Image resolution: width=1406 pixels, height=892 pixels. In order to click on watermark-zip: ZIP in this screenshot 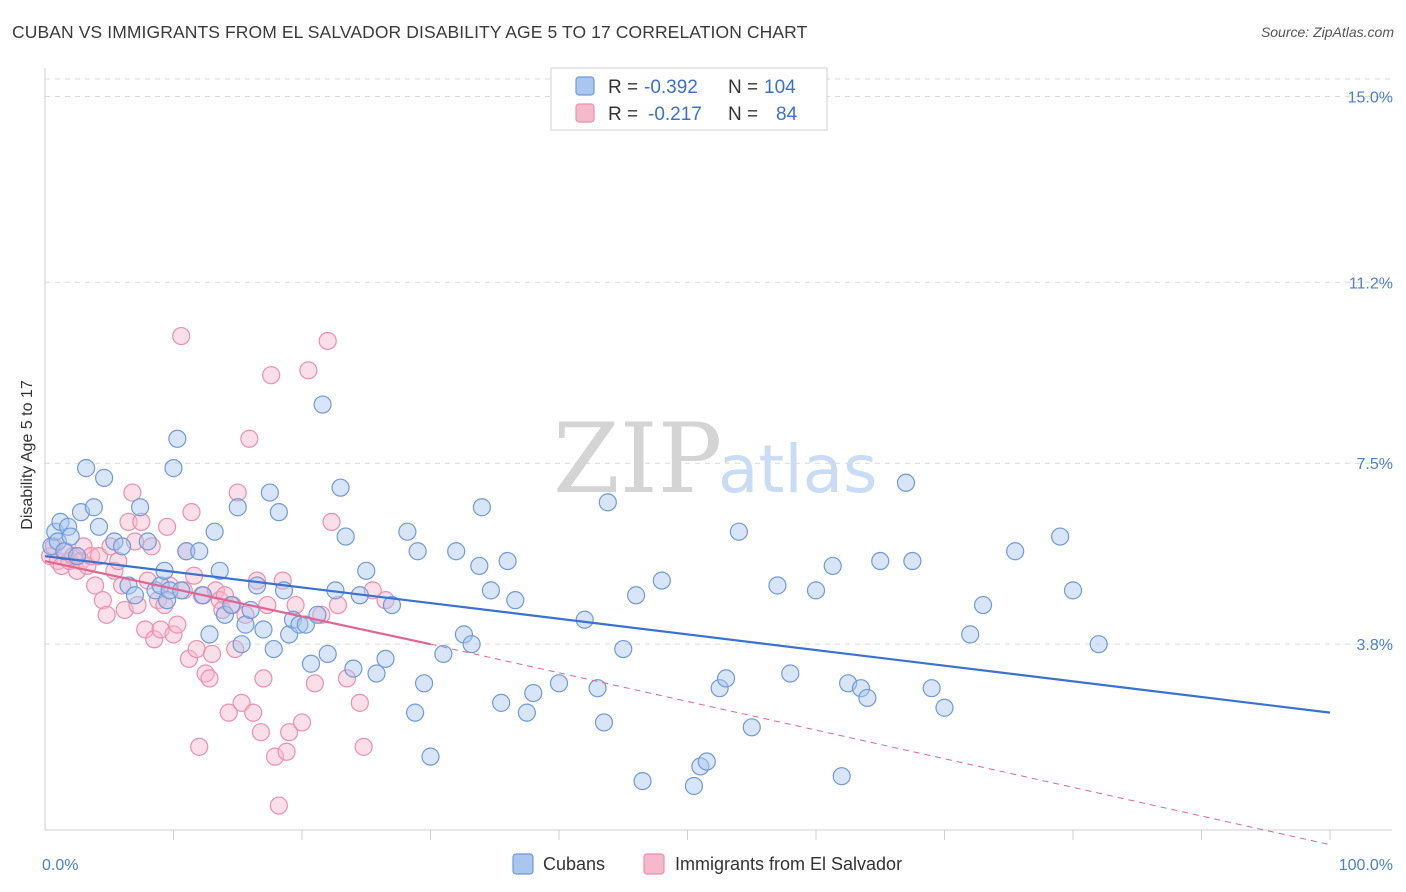, I will do `click(637, 459)`.